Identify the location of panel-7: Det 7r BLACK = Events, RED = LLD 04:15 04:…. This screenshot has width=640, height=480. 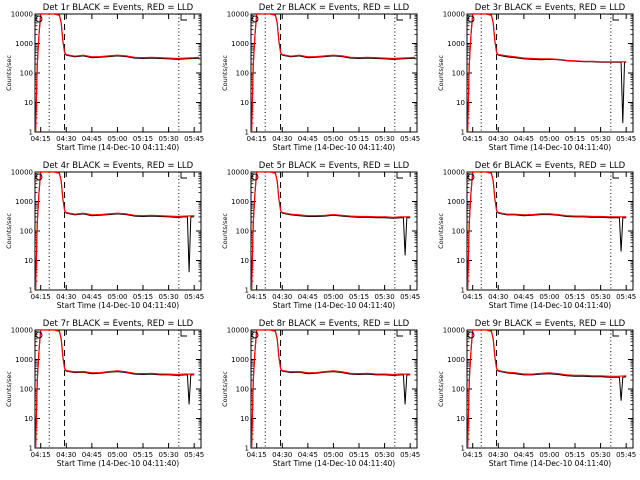
(104, 393).